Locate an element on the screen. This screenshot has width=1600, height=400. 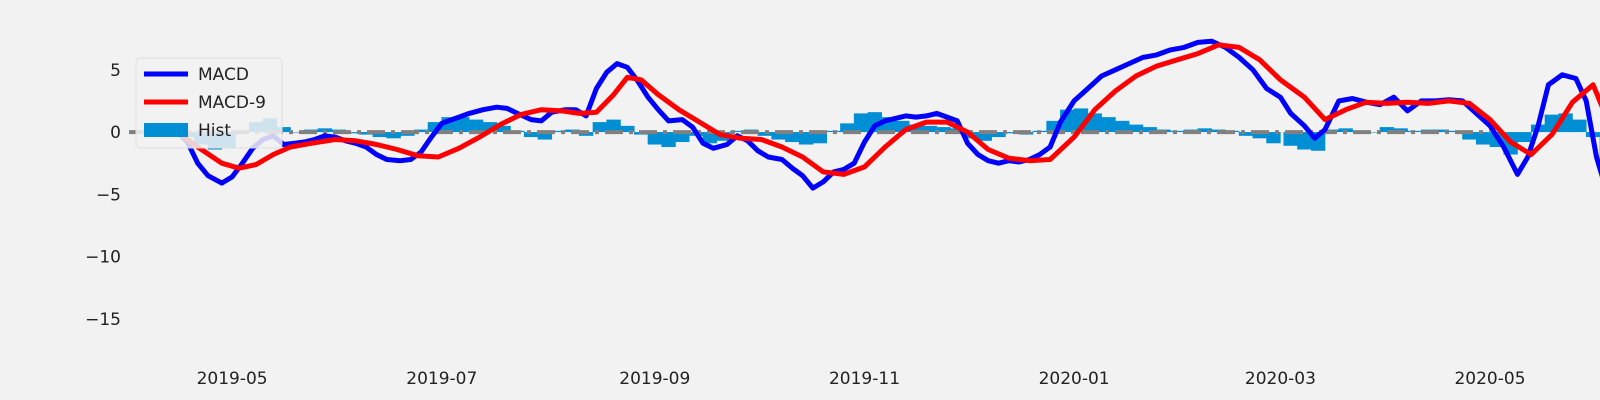
legend-swatch-hist is located at coordinates (166, 130).